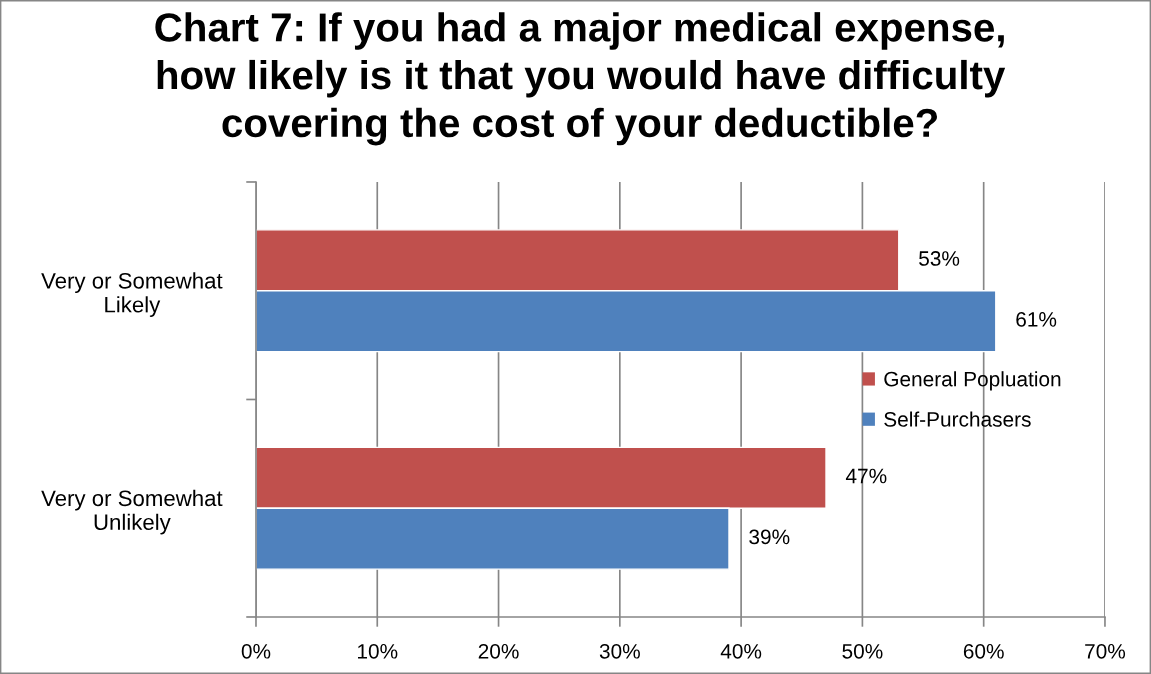 The width and height of the screenshot is (1151, 674). I want to click on x-tick-label: 60%, so click(983, 651).